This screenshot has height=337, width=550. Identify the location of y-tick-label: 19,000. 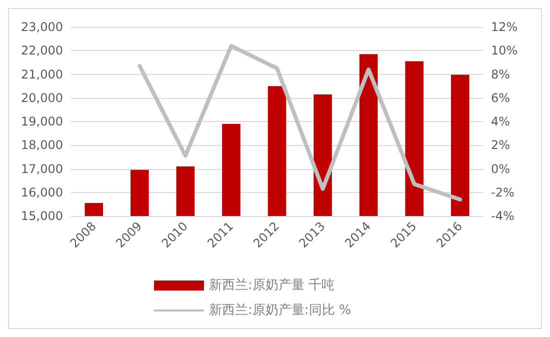
(42, 121).